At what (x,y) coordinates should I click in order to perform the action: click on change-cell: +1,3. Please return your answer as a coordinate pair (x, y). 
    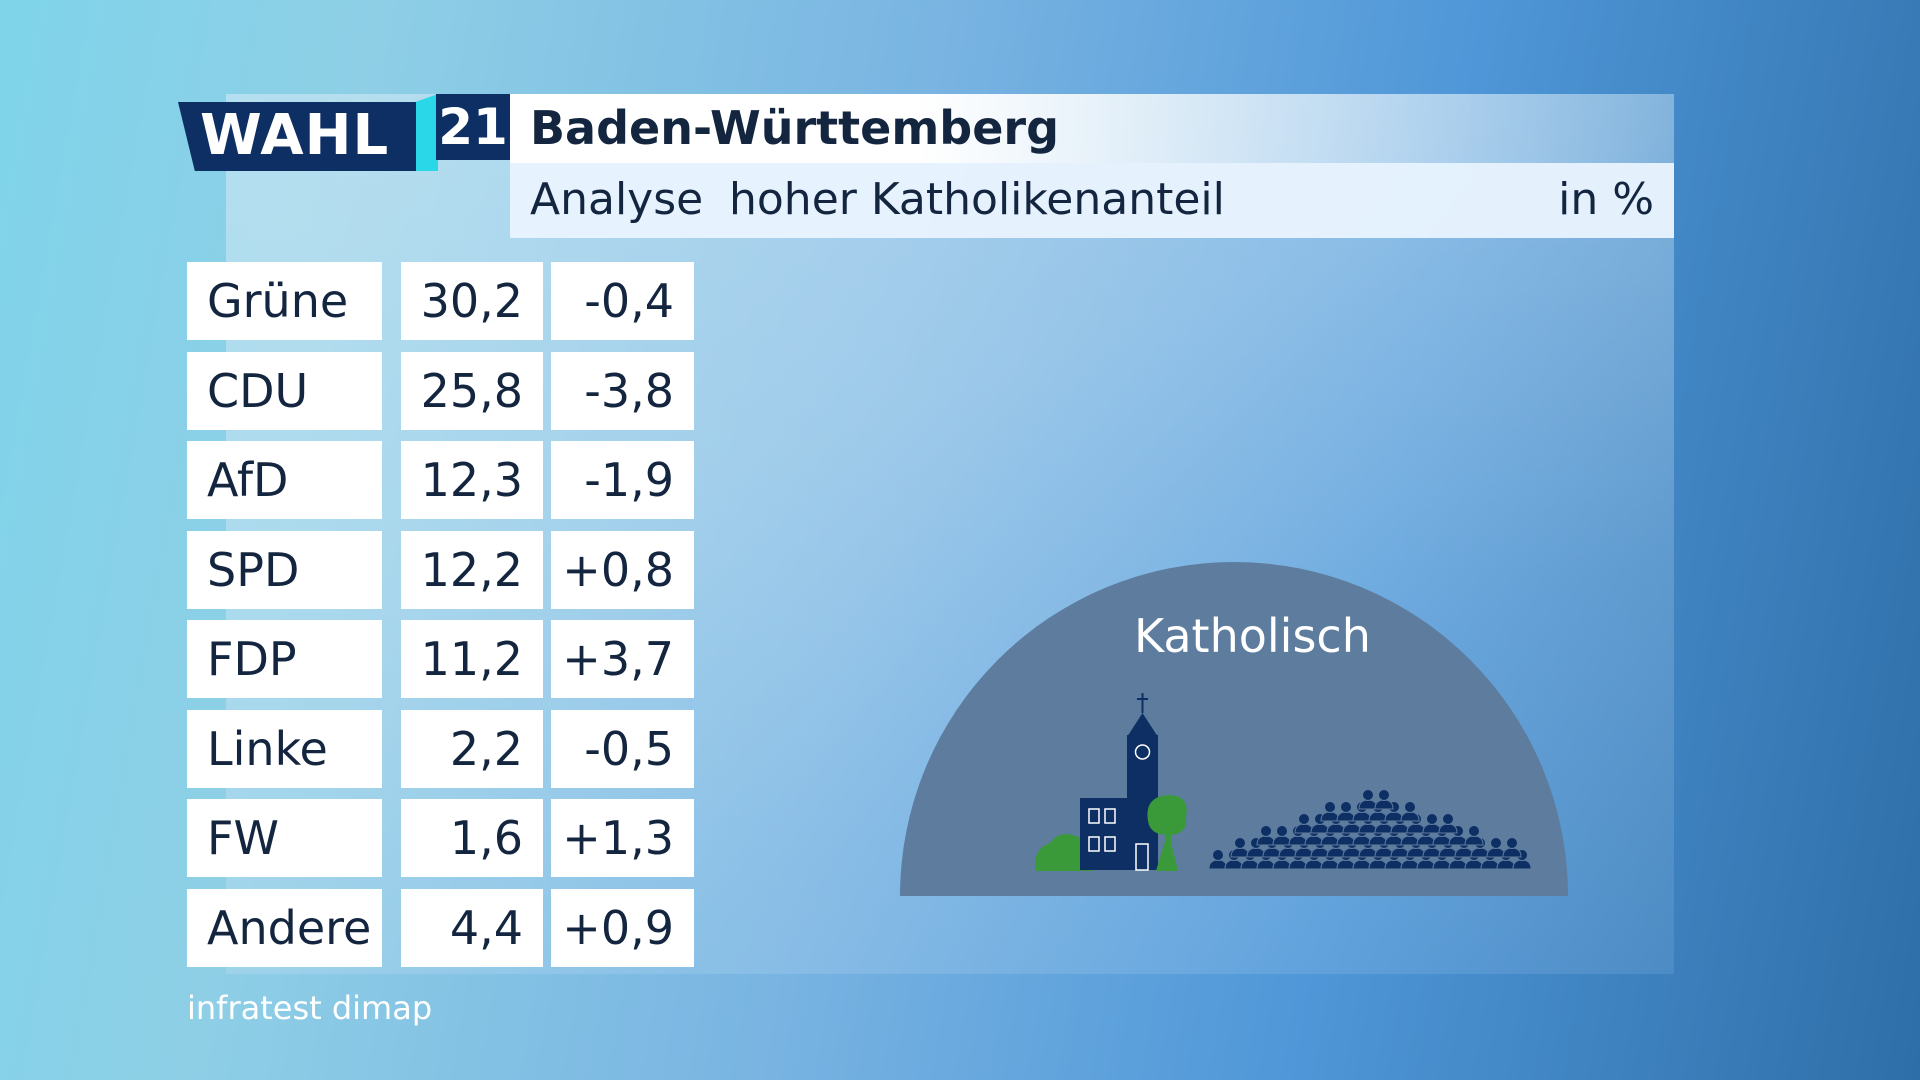
    Looking at the image, I should click on (622, 838).